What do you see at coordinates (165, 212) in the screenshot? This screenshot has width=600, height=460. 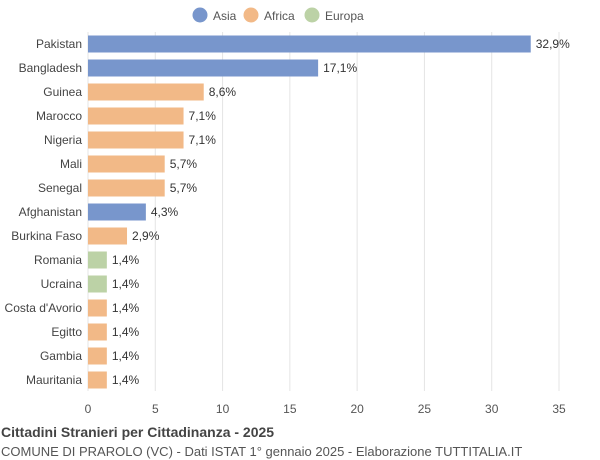 I see `data-label: 4,3%` at bounding box center [165, 212].